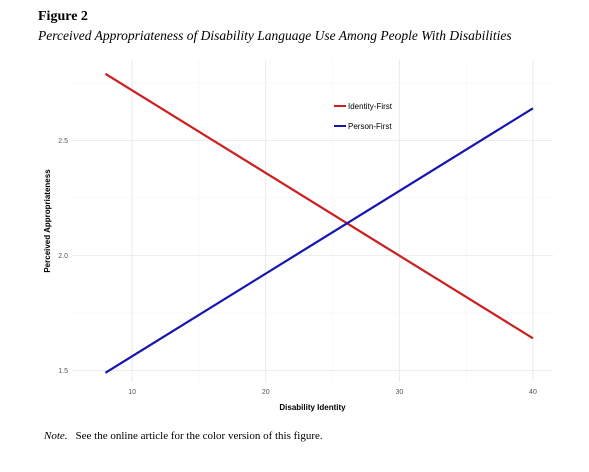 The image size is (589, 472). What do you see at coordinates (312, 407) in the screenshot?
I see `x-axis-title: Disability Identity` at bounding box center [312, 407].